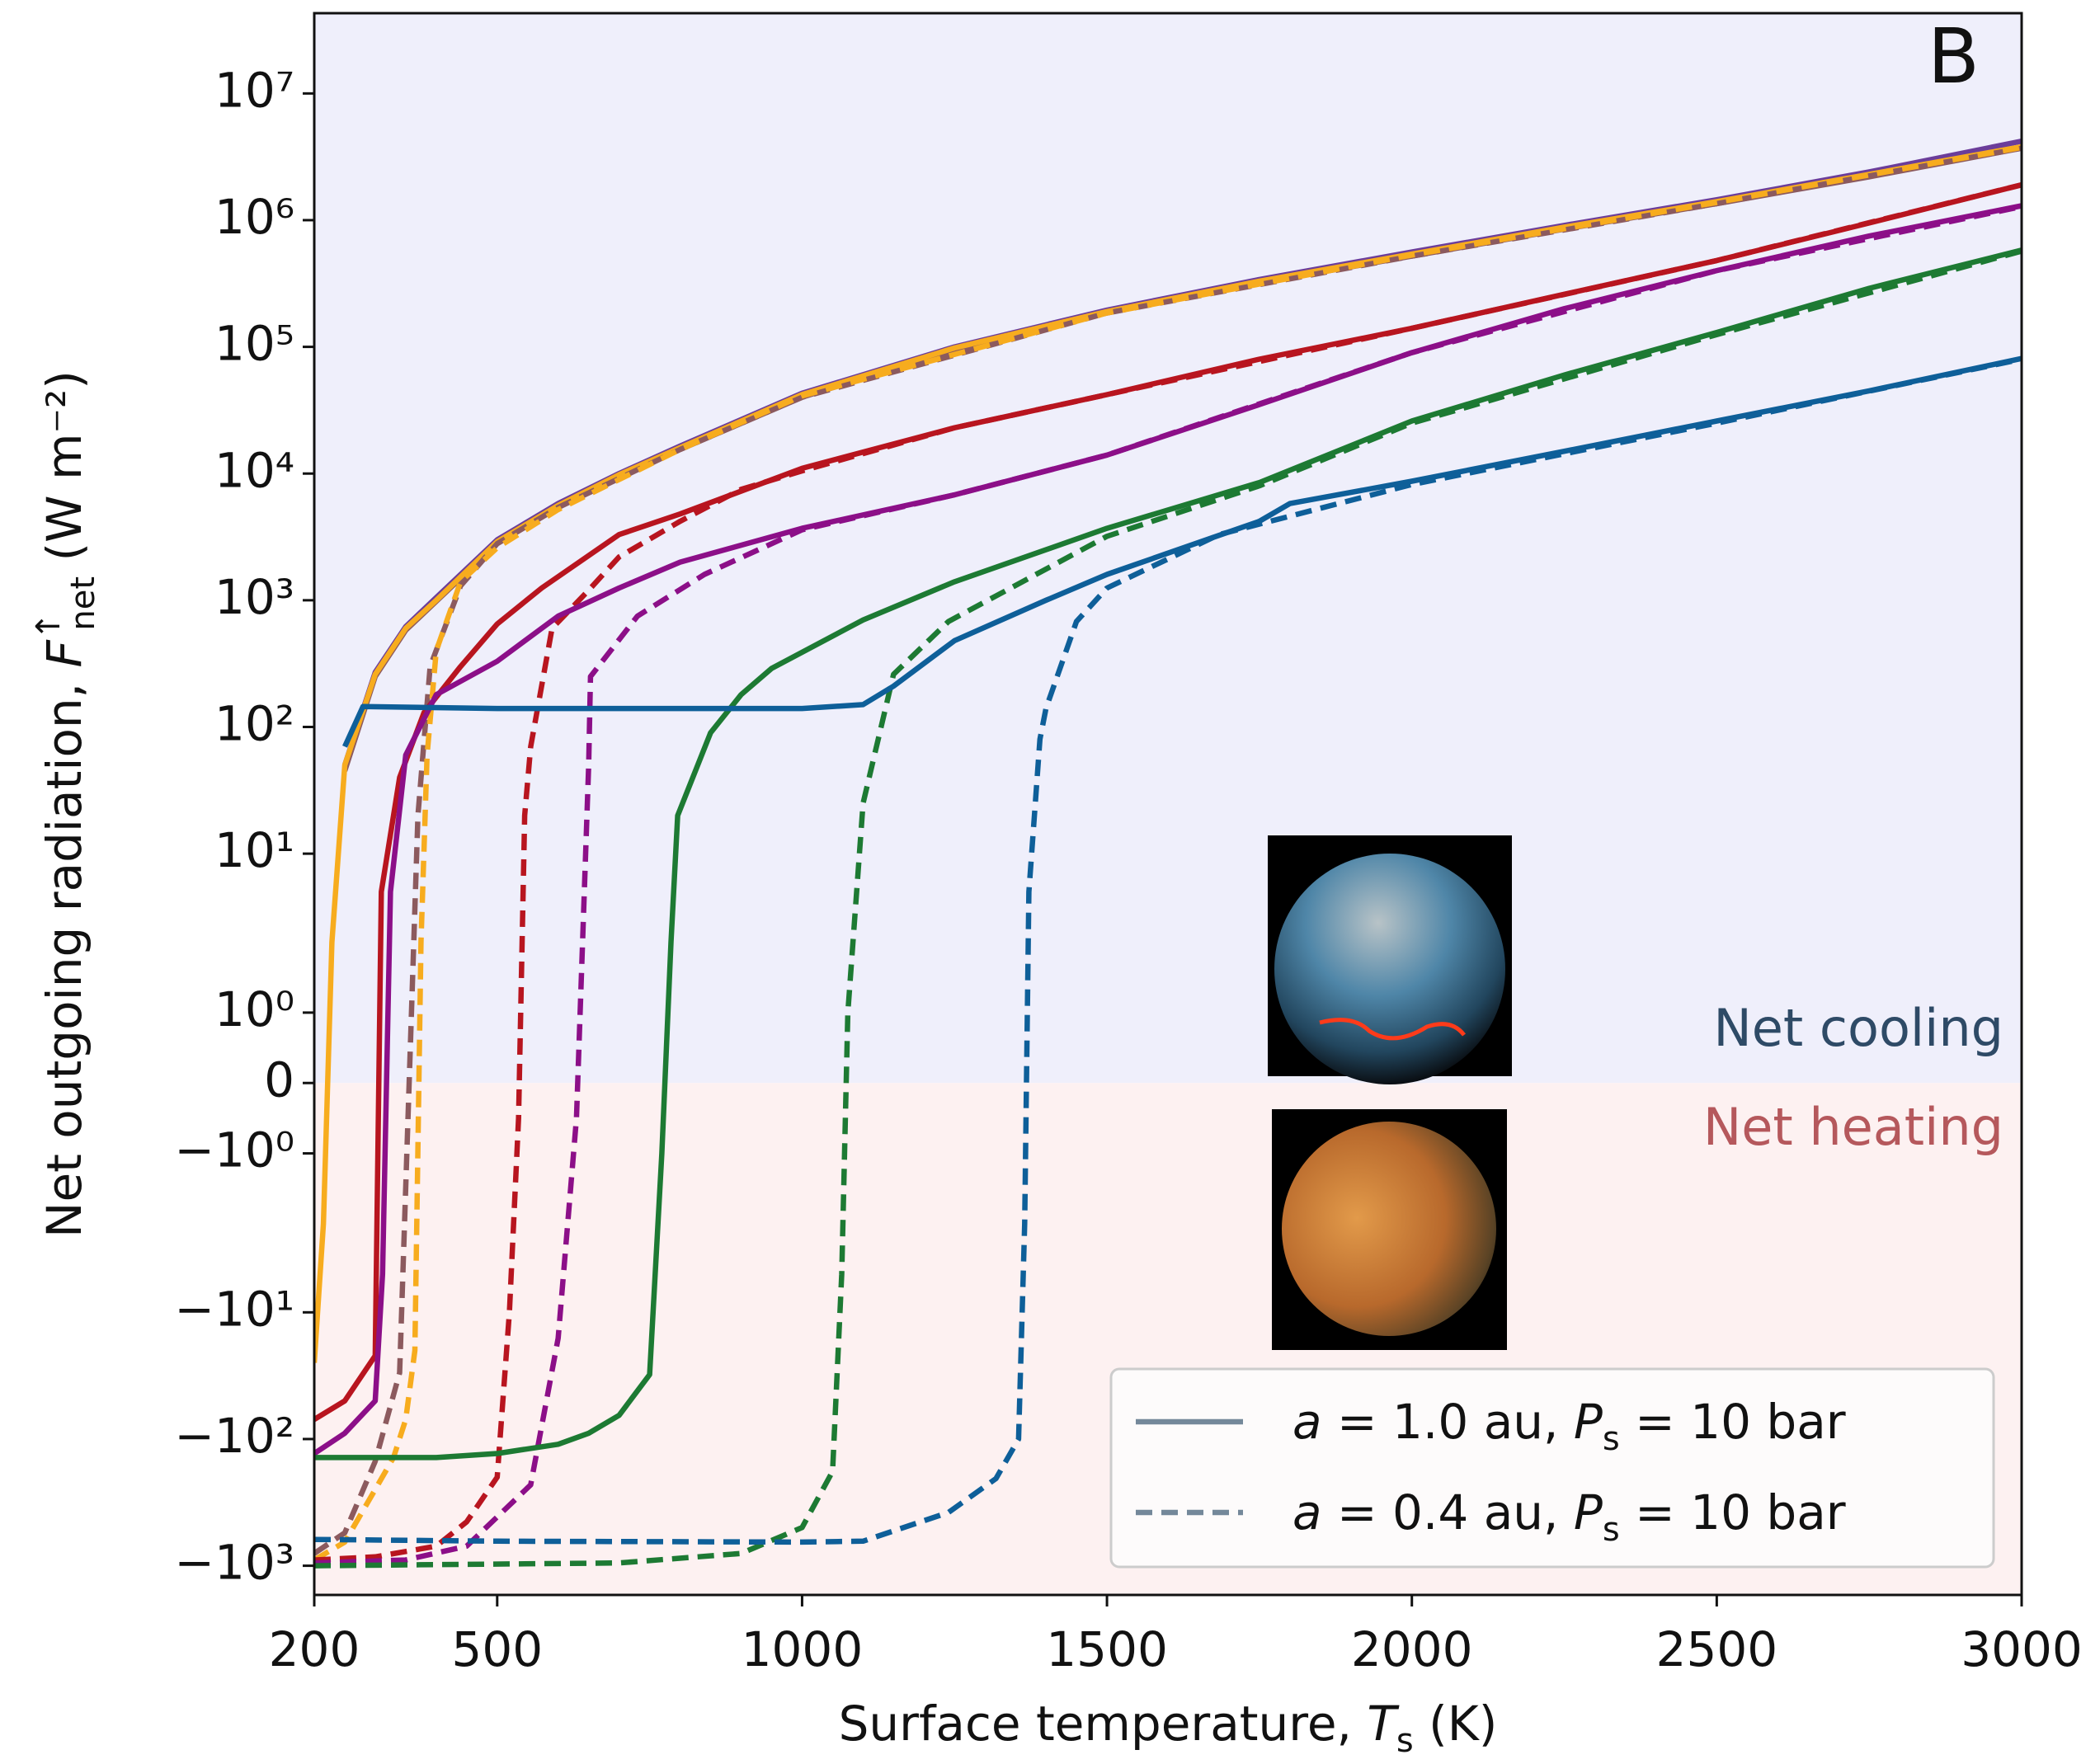 Image resolution: width=2100 pixels, height=1764 pixels. What do you see at coordinates (254, 850) in the screenshot?
I see `y-tick-label: 10¹` at bounding box center [254, 850].